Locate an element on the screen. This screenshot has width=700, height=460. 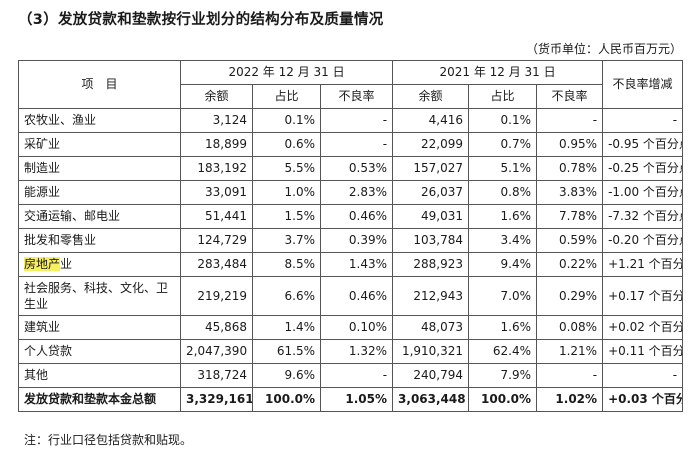
header-period-2022: 2022 年 12 月 31 日 is located at coordinates (286, 72).